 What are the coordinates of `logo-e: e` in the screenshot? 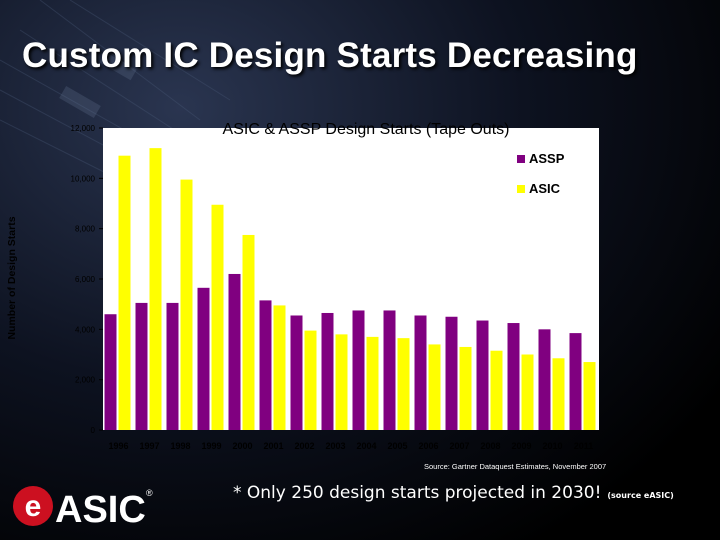 It's located at (33, 506).